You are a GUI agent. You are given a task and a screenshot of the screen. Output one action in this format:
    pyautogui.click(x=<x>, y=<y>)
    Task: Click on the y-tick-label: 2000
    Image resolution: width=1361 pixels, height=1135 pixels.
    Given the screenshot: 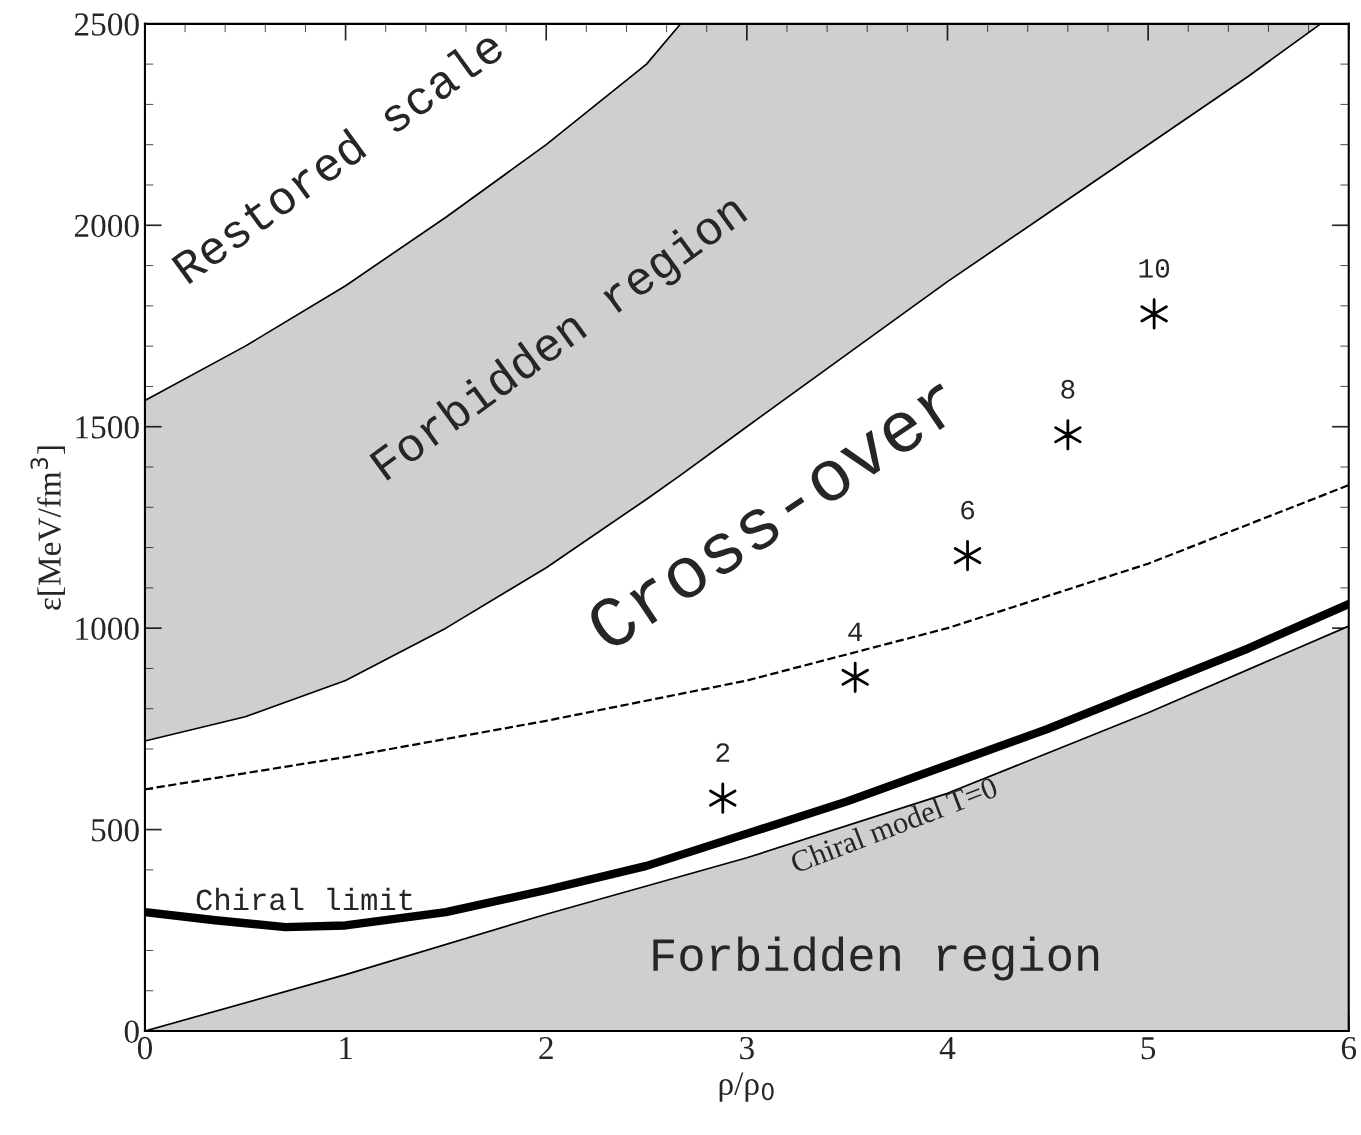 What is the action you would take?
    pyautogui.click(x=106, y=226)
    